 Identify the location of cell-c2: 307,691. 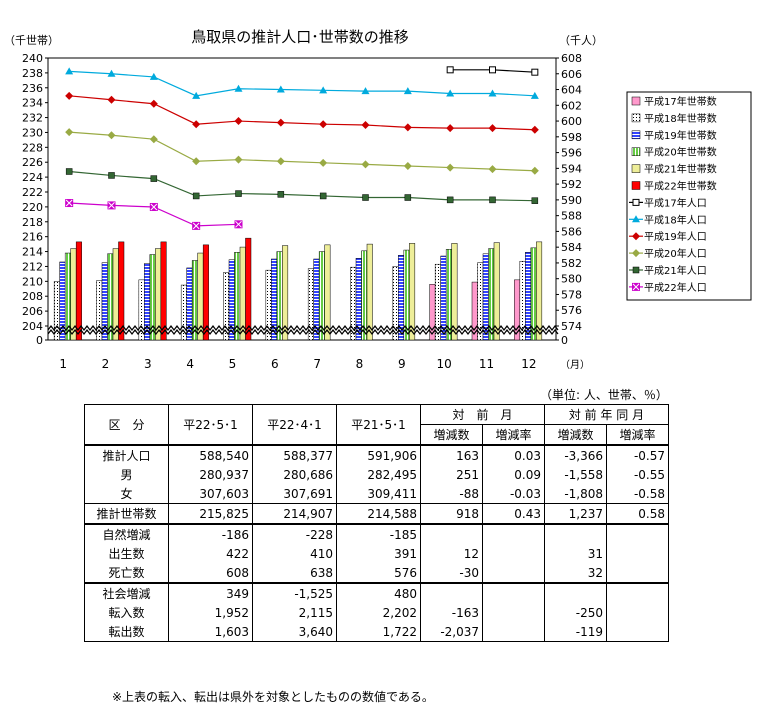
(294, 494).